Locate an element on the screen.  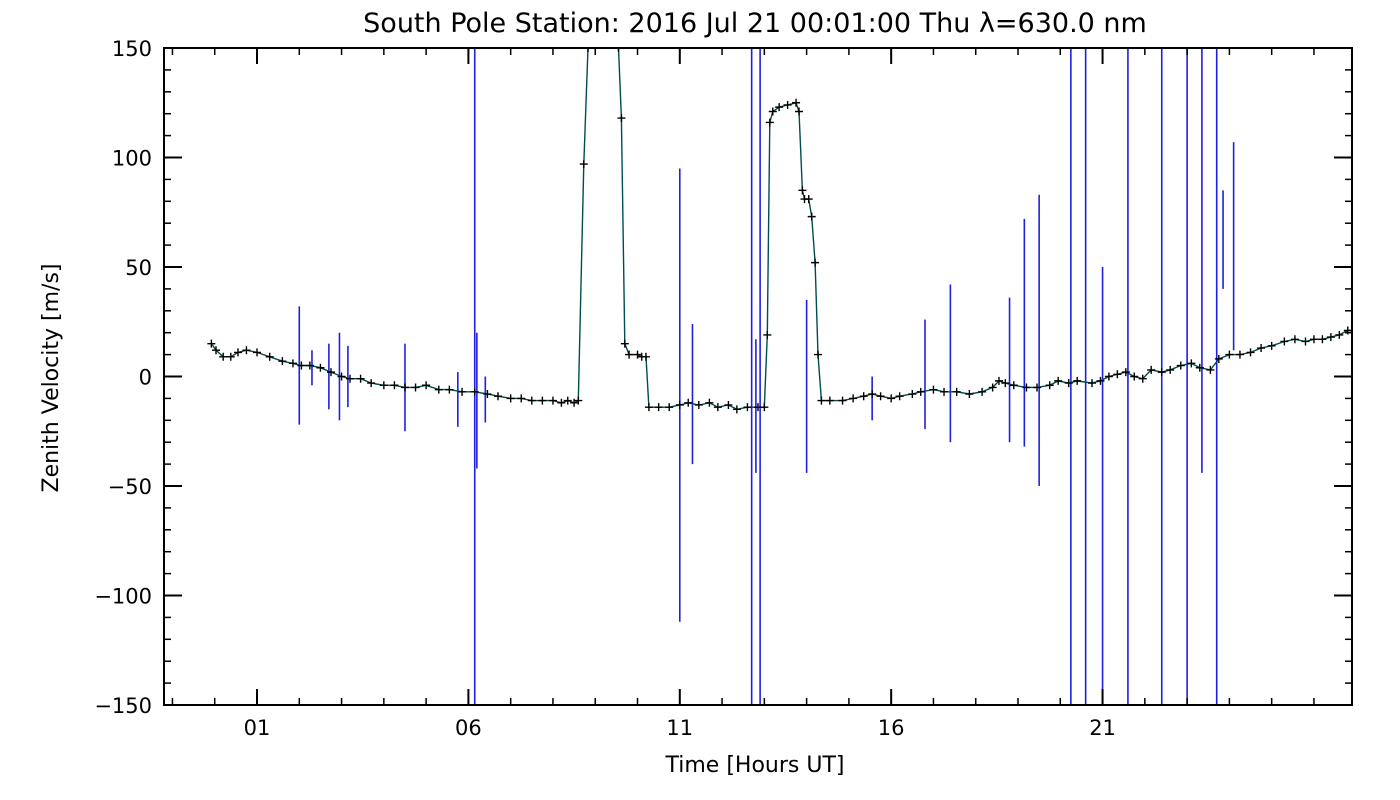
x-tick-label: 21 is located at coordinates (1102, 728).